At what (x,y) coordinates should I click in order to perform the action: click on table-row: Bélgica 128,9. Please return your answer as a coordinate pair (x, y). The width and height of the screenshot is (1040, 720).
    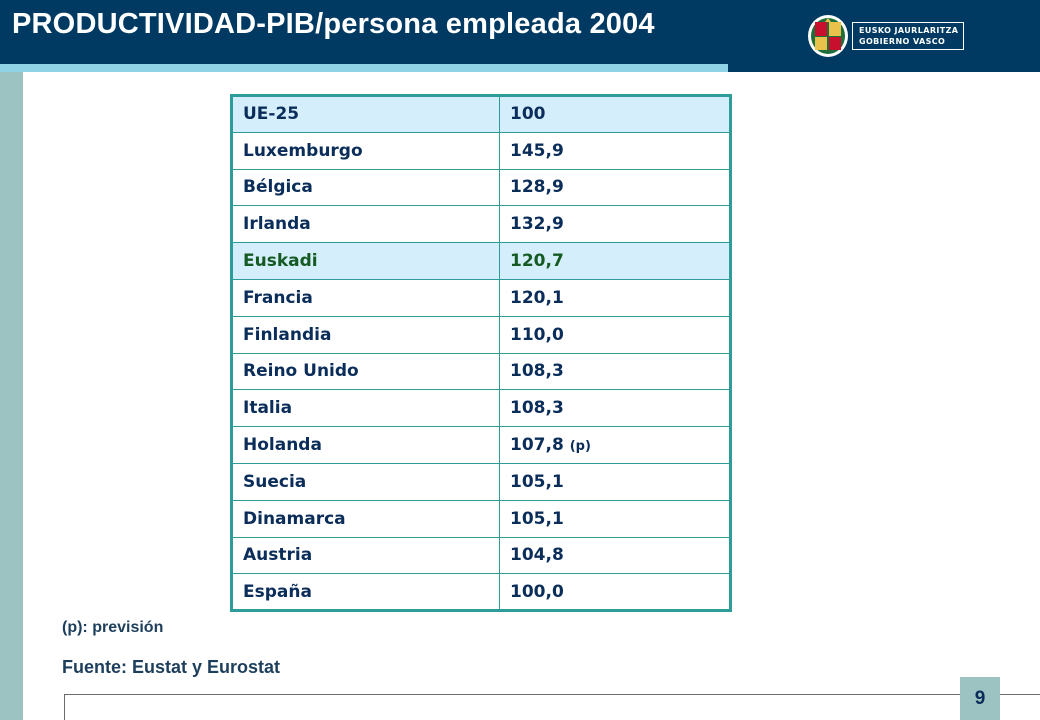
    Looking at the image, I should click on (481, 187).